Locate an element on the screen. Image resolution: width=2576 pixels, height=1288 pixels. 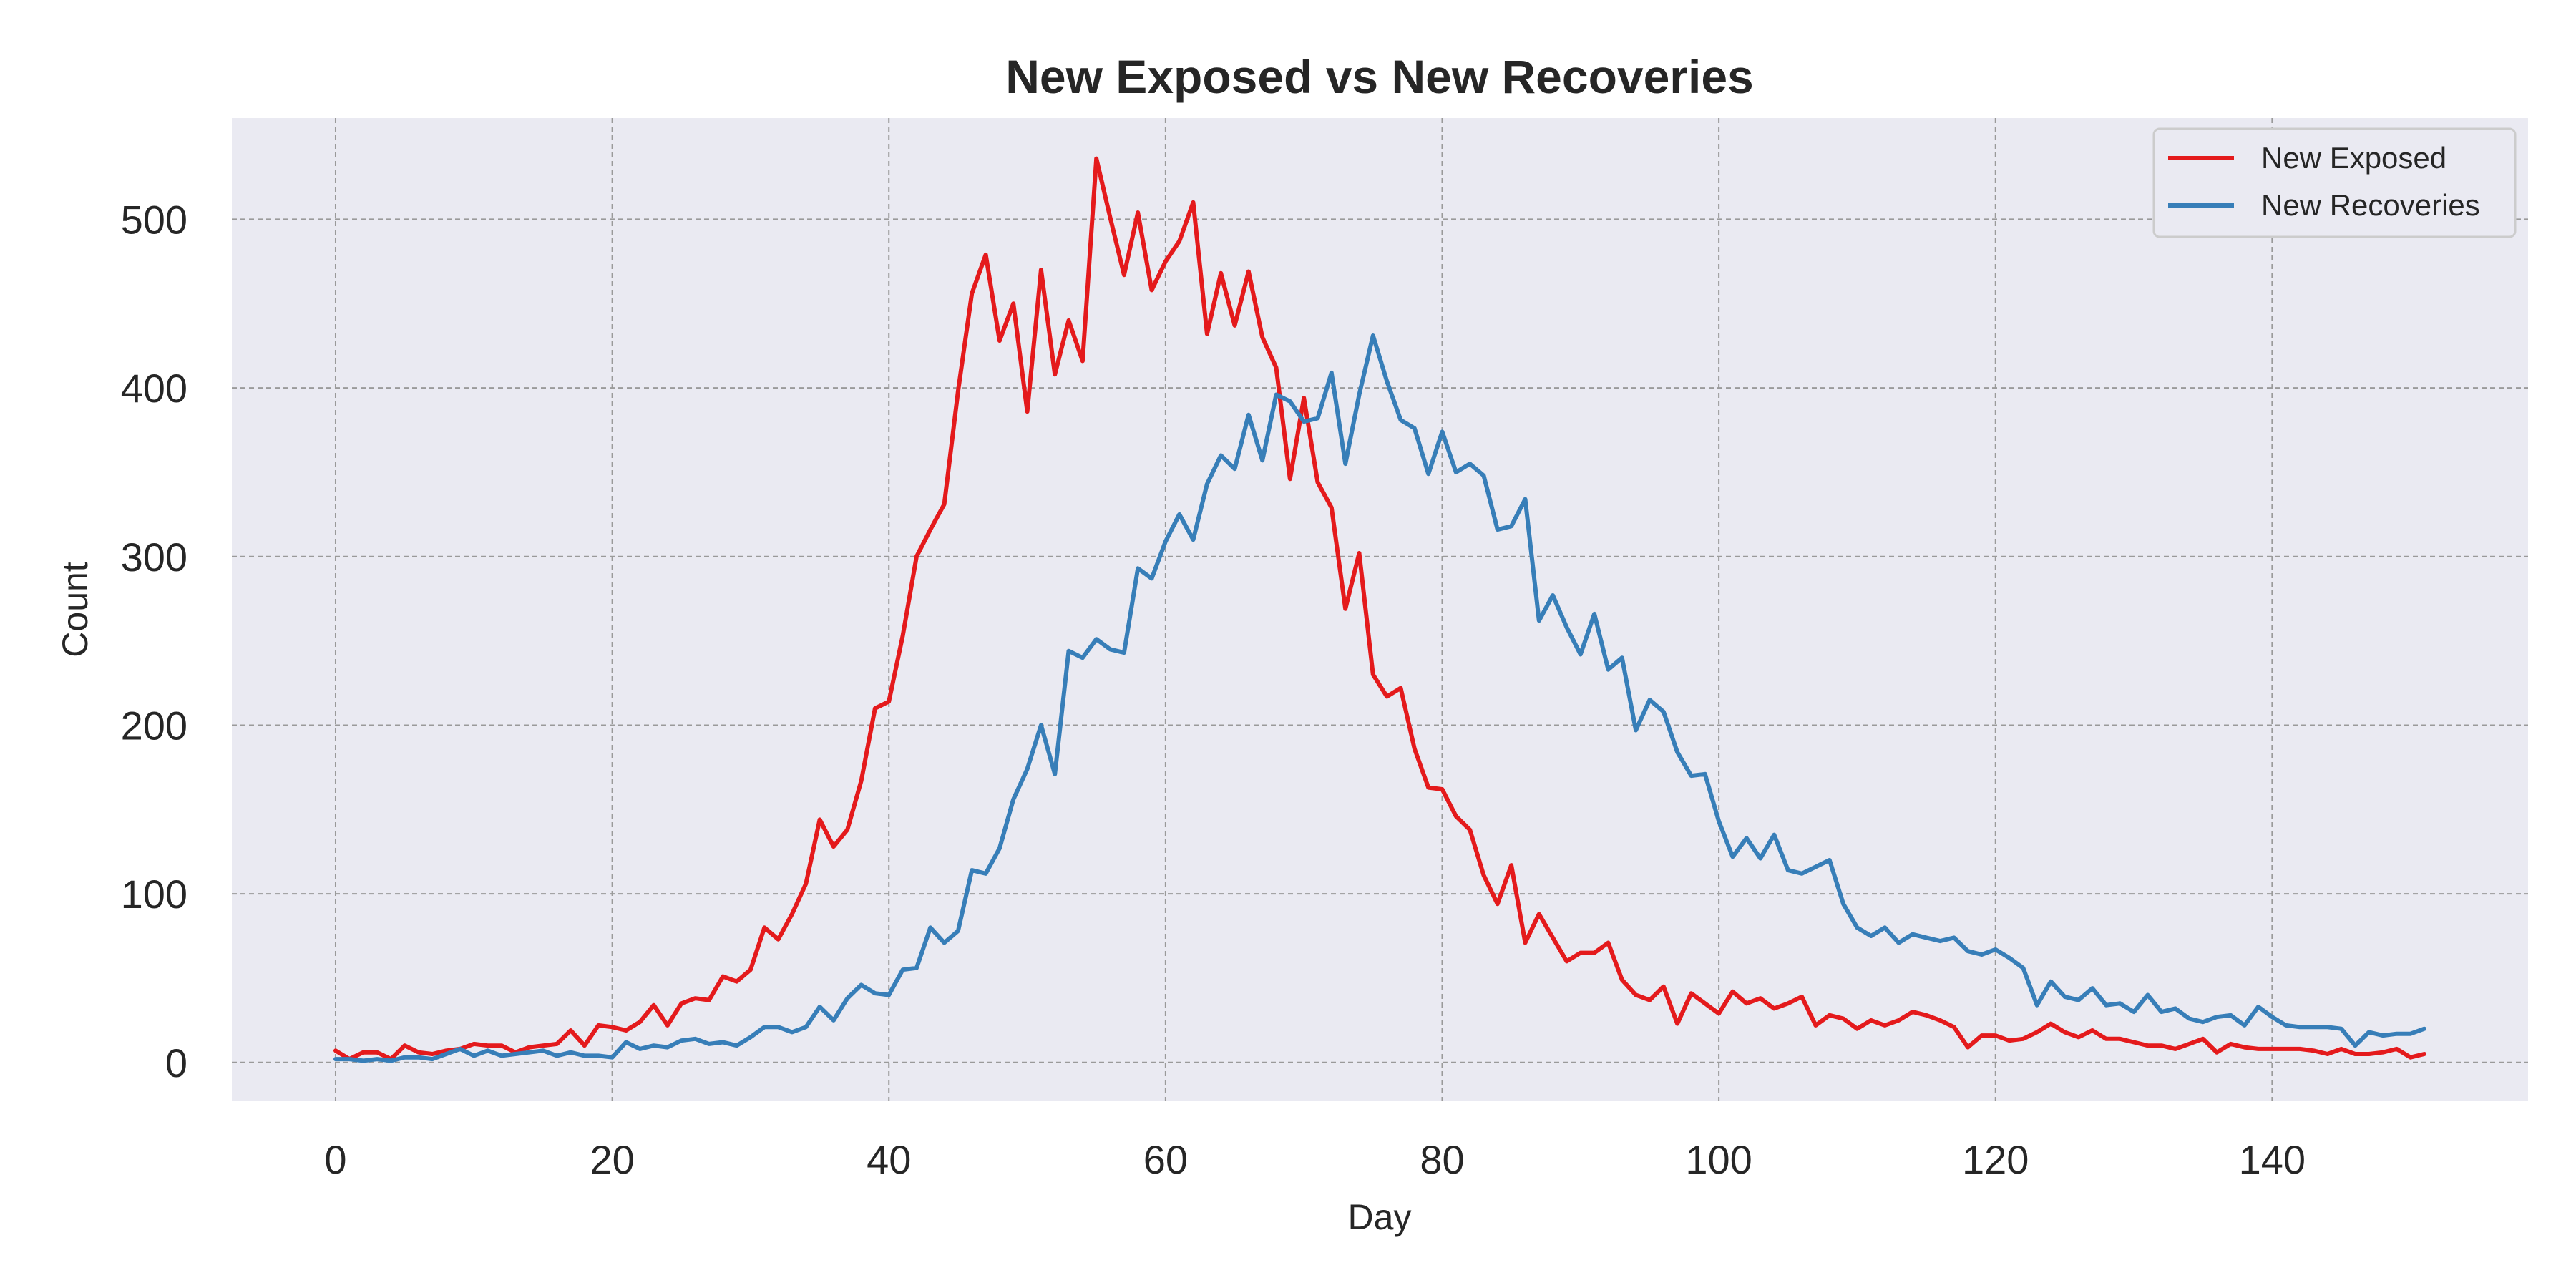
x-tick-label: 120 is located at coordinates (1995, 1159).